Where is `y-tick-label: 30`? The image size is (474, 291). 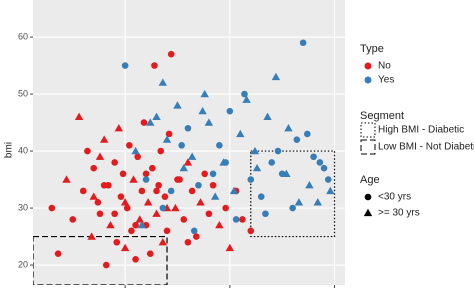 y-tick-label: 30 is located at coordinates (23, 207).